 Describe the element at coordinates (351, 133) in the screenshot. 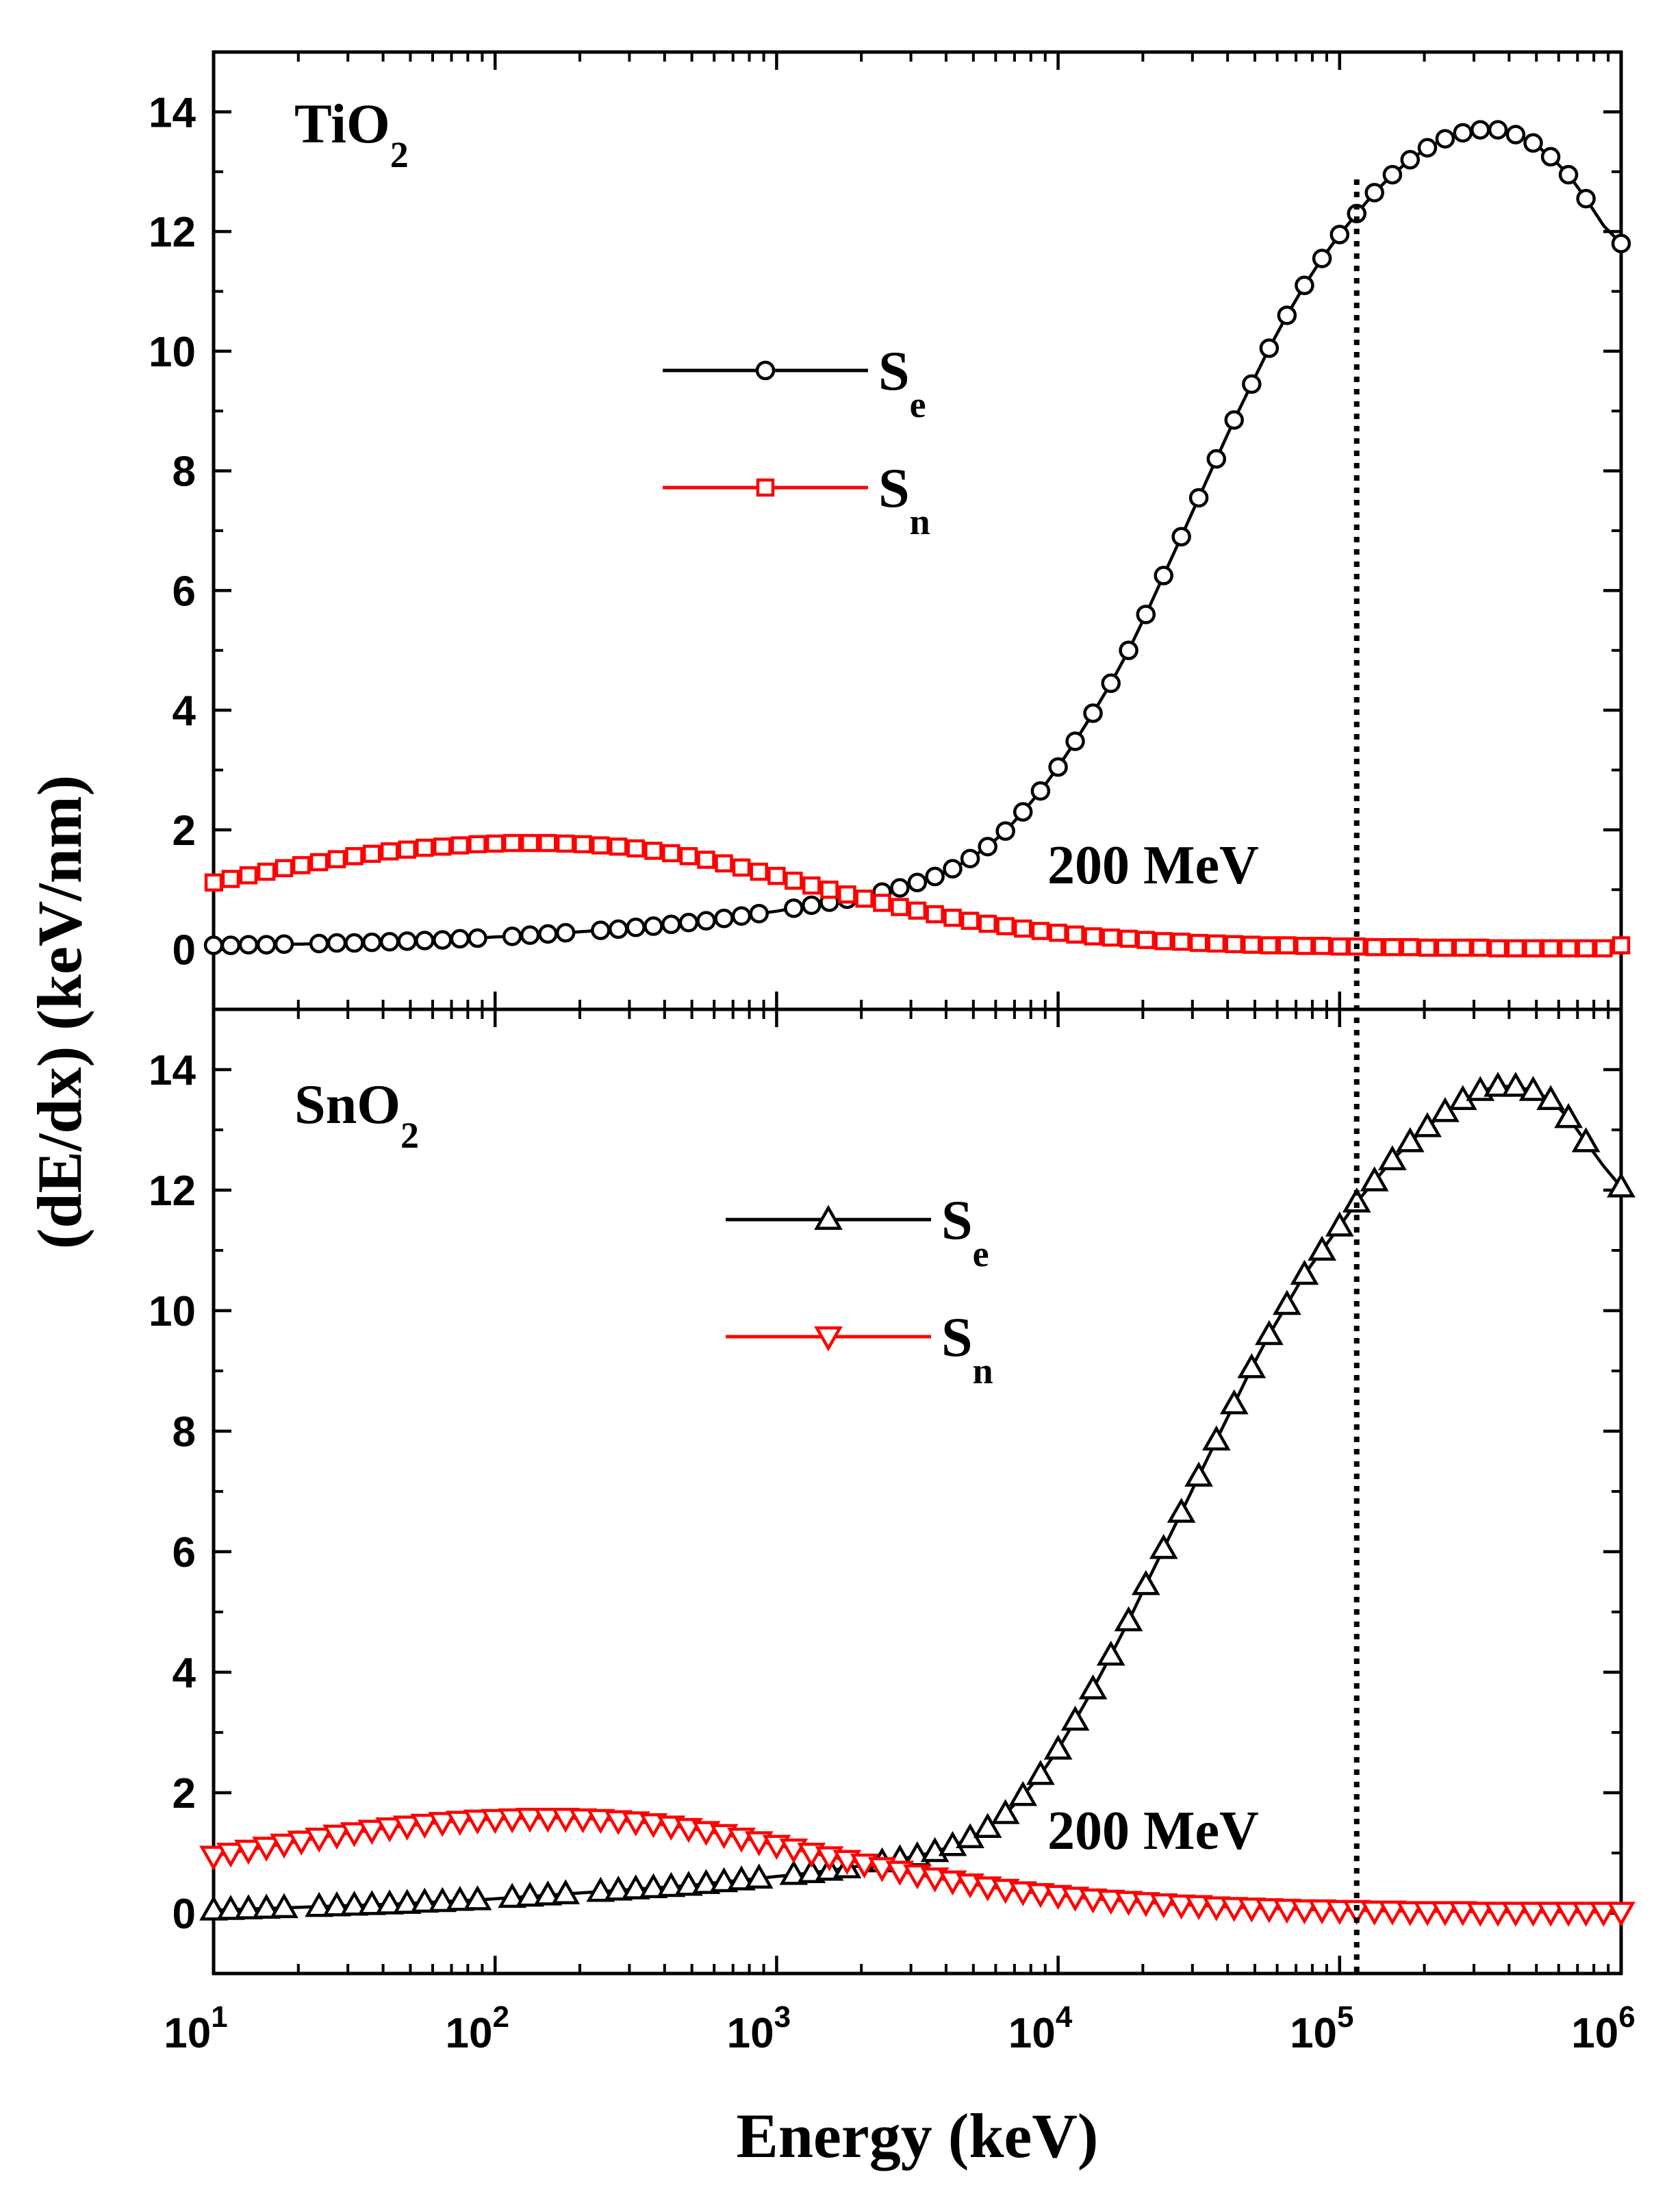

I see `top-panel-label: TiO2` at that location.